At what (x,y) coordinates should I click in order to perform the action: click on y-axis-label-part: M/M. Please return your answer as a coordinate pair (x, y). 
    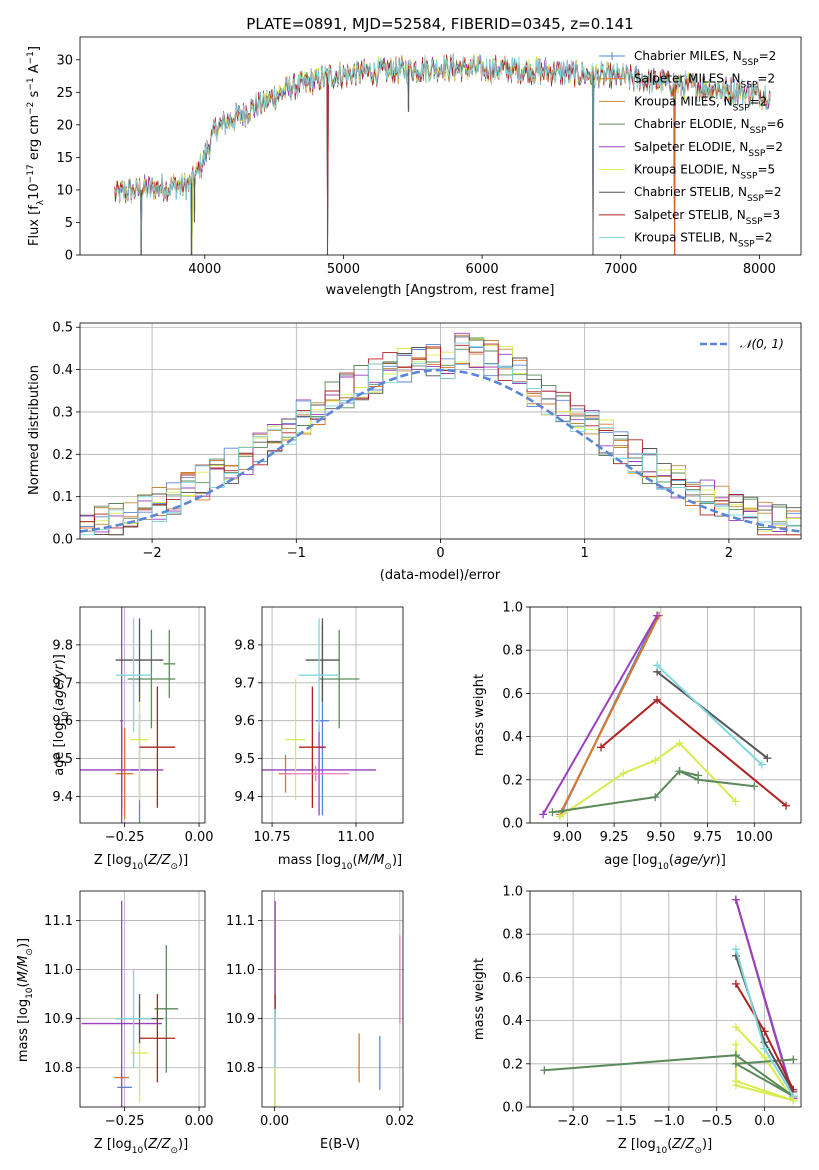
    Looking at the image, I should click on (23, 969).